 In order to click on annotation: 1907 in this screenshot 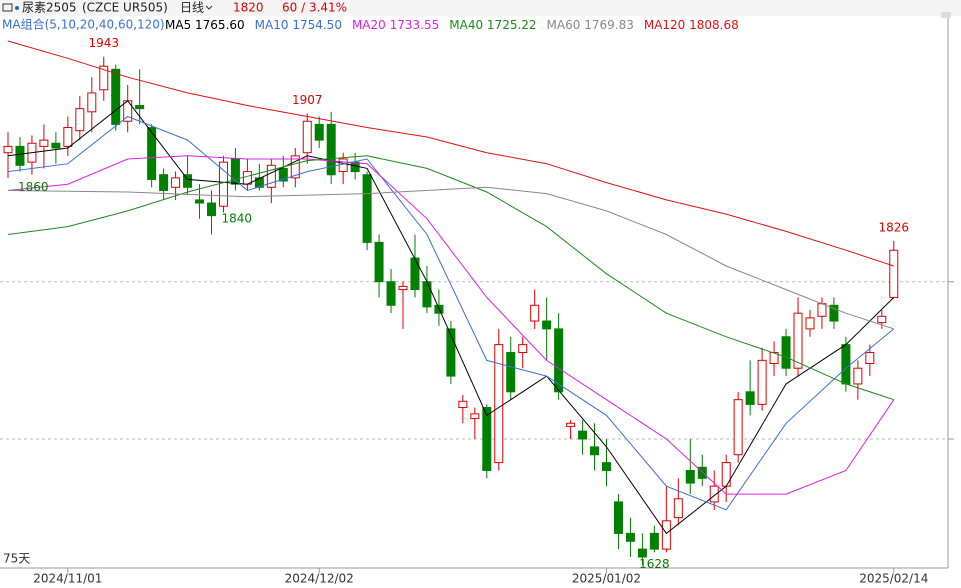, I will do `click(307, 100)`.